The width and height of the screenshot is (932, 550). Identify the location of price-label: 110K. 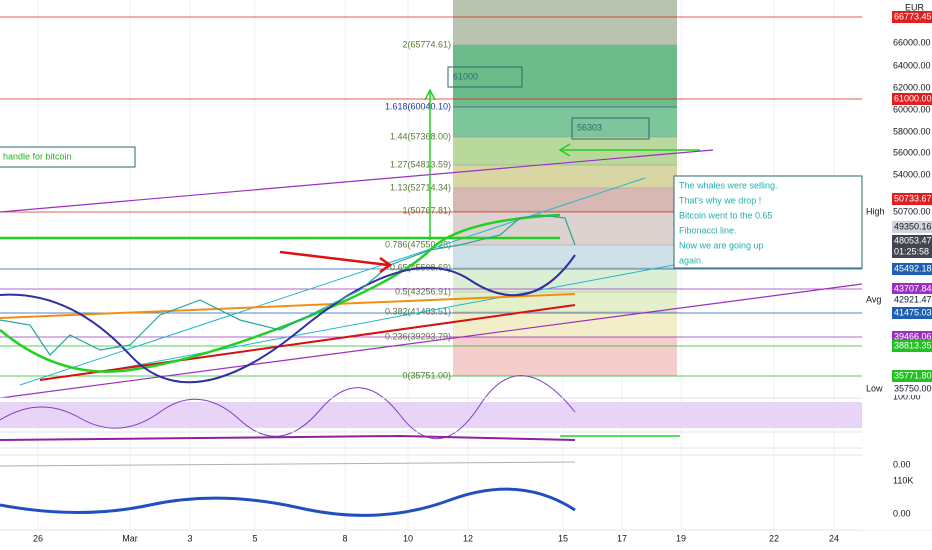
(903, 480).